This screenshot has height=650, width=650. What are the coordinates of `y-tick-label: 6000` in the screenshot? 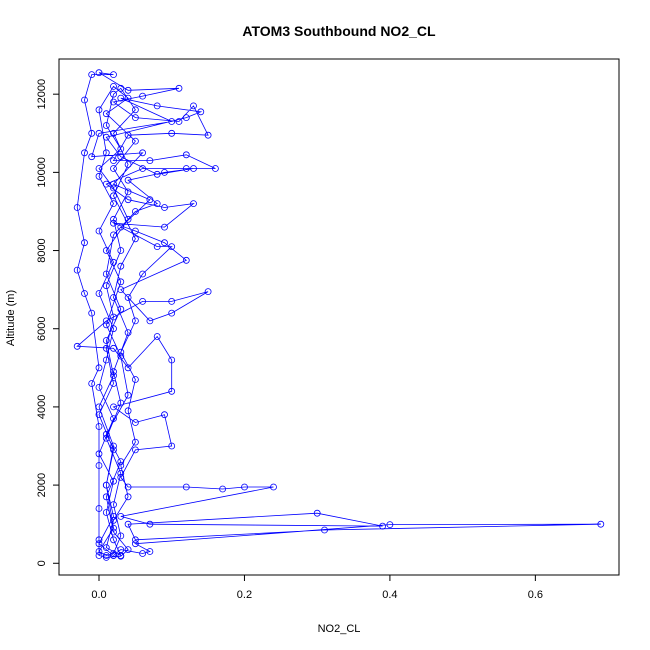 It's located at (42, 328).